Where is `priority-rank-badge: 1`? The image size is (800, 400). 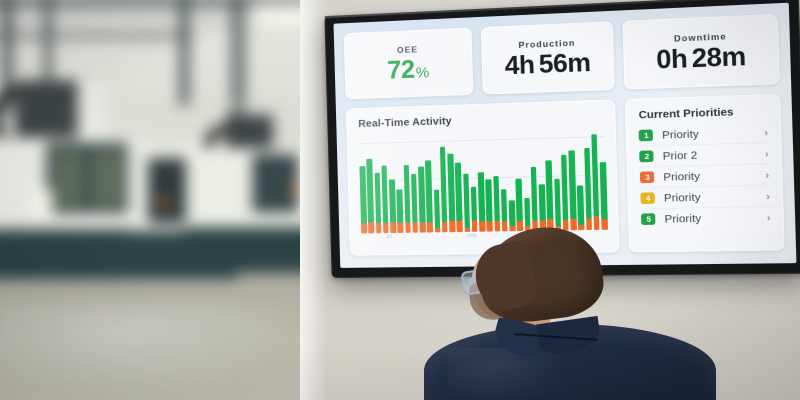 priority-rank-badge: 1 is located at coordinates (646, 135).